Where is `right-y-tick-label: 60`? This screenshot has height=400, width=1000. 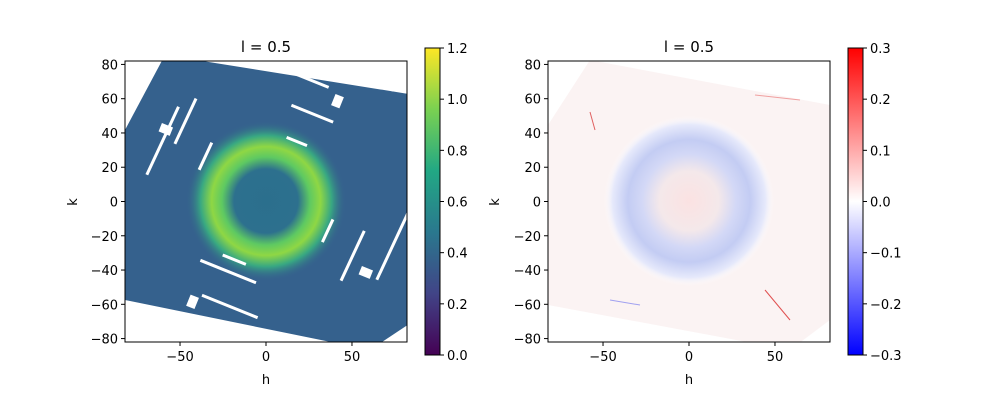
right-y-tick-label: 60 is located at coordinates (532, 100).